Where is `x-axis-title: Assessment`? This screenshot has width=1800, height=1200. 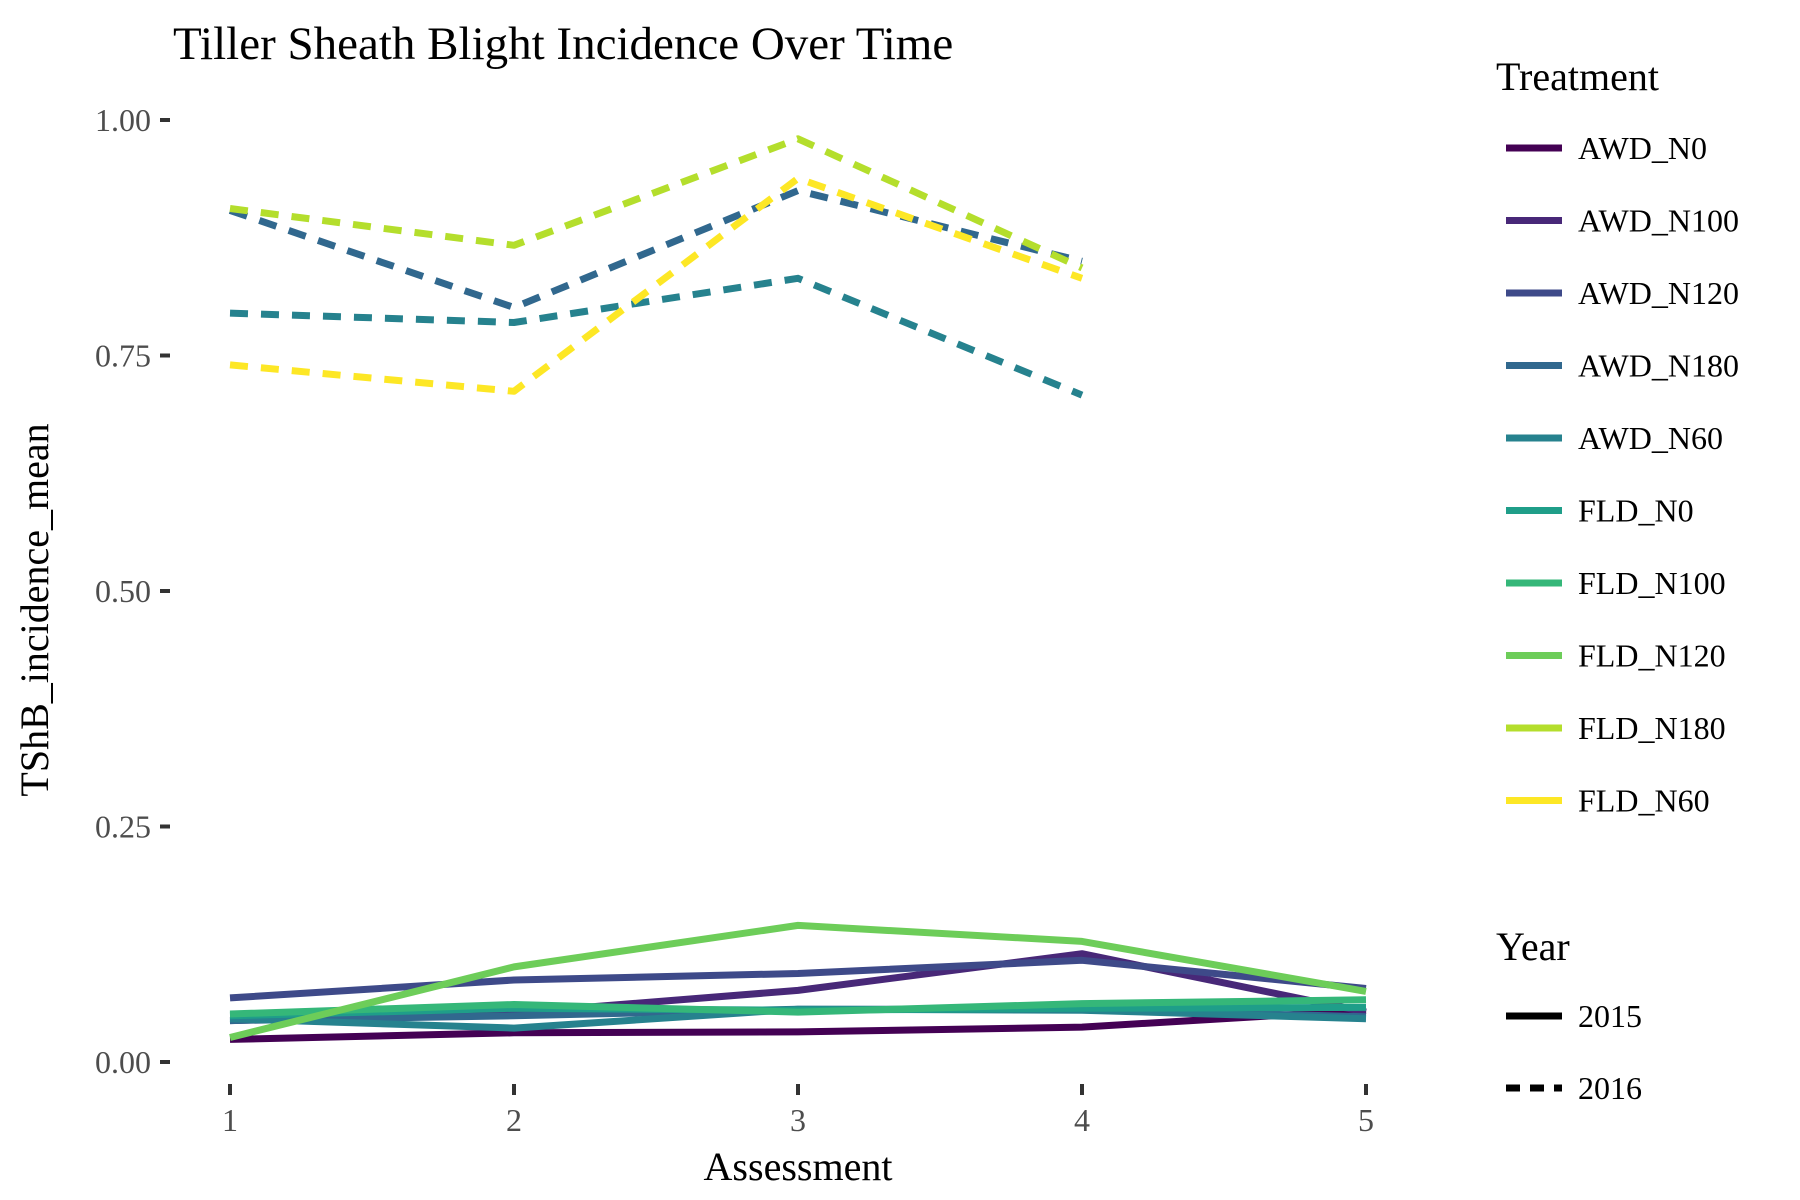 x-axis-title: Assessment is located at coordinates (798, 1166).